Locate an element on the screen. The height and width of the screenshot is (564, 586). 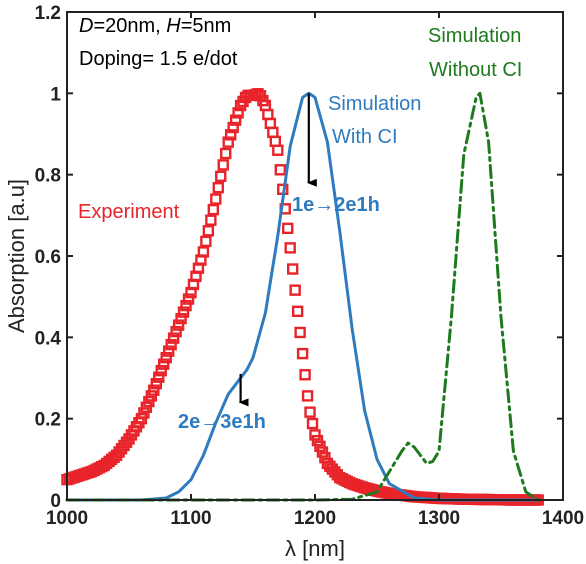
transition-1e-2e1h-label: 1e→2e1h is located at coordinates (336, 205).